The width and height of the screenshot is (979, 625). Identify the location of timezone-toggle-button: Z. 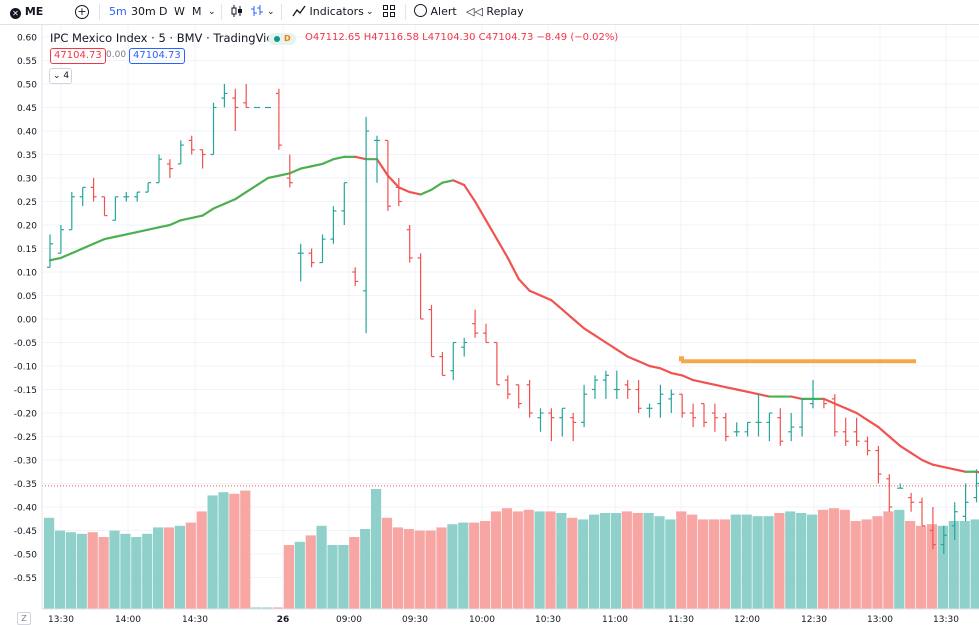
(24, 618).